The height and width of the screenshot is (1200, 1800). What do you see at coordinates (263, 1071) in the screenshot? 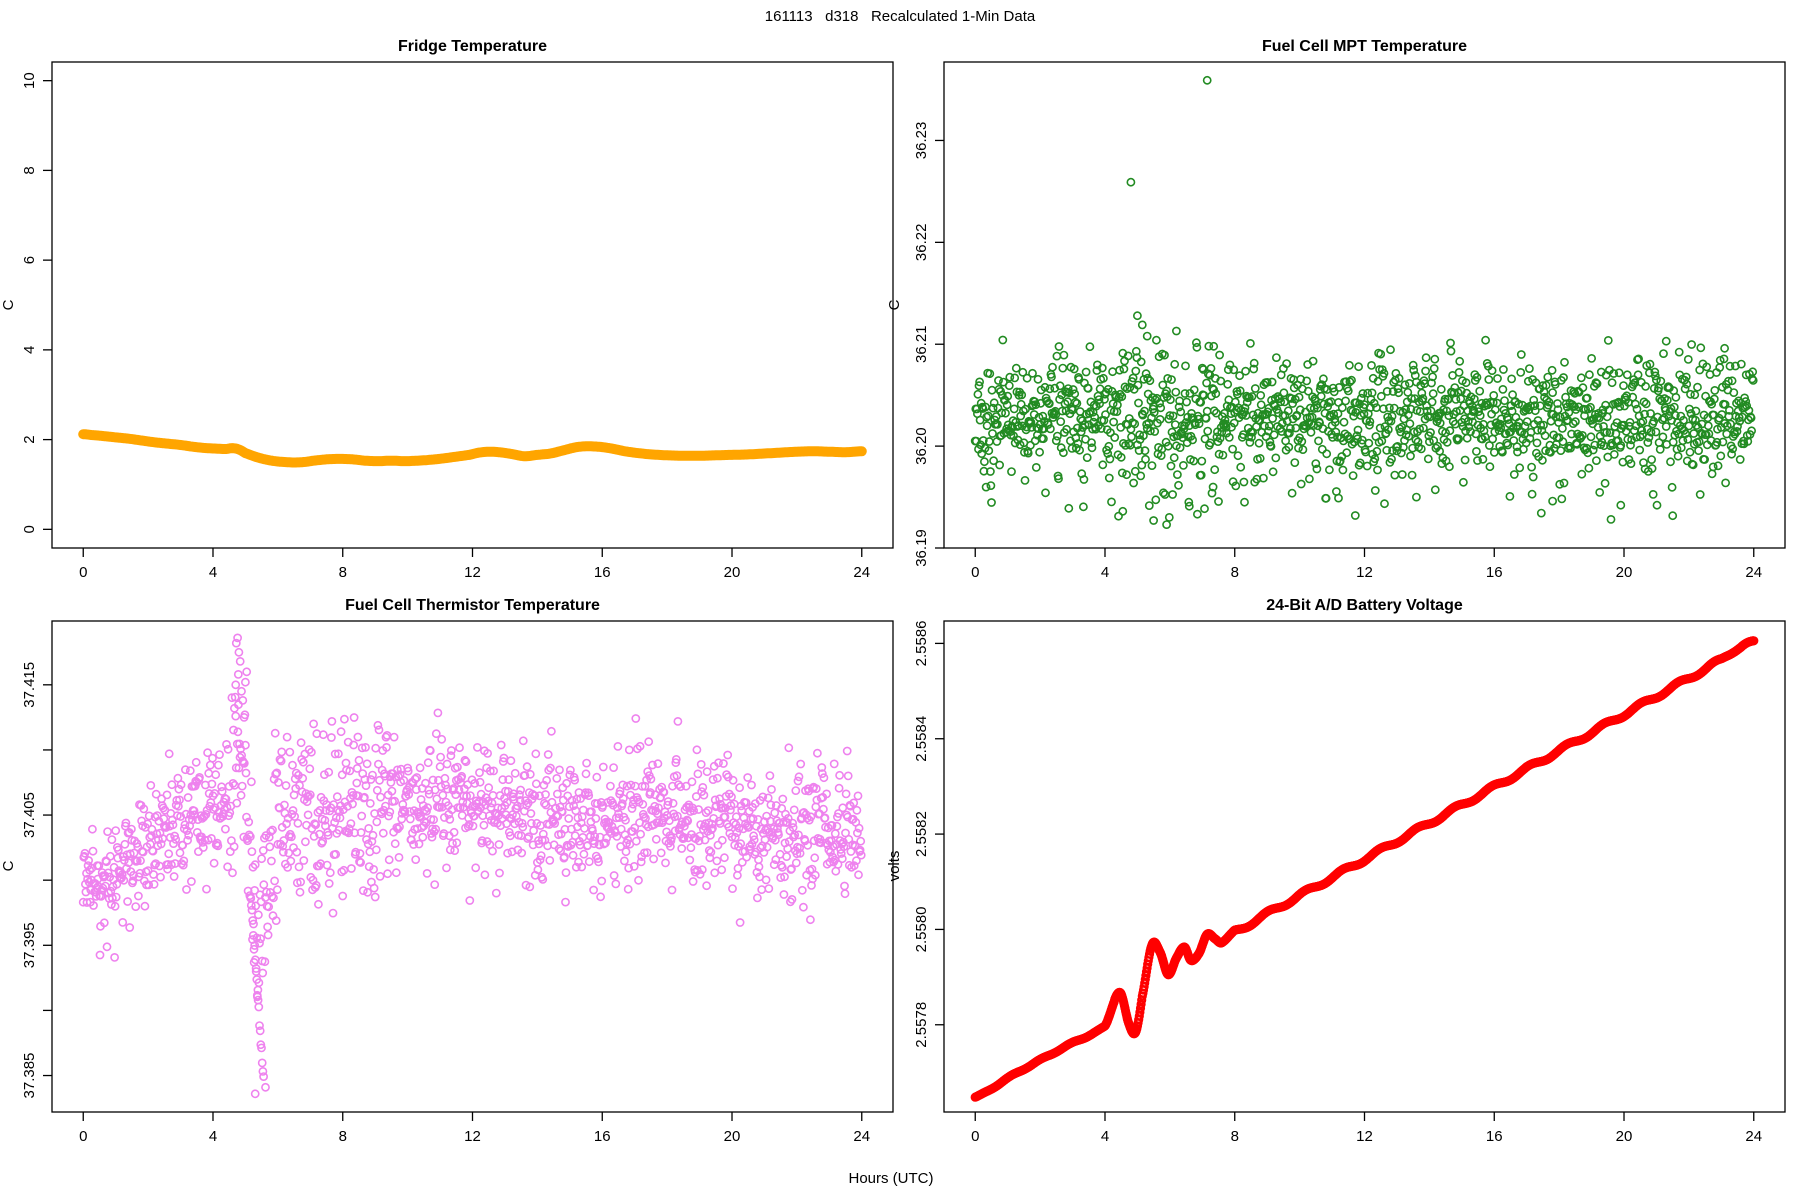
I see `dip-chain-point` at bounding box center [263, 1071].